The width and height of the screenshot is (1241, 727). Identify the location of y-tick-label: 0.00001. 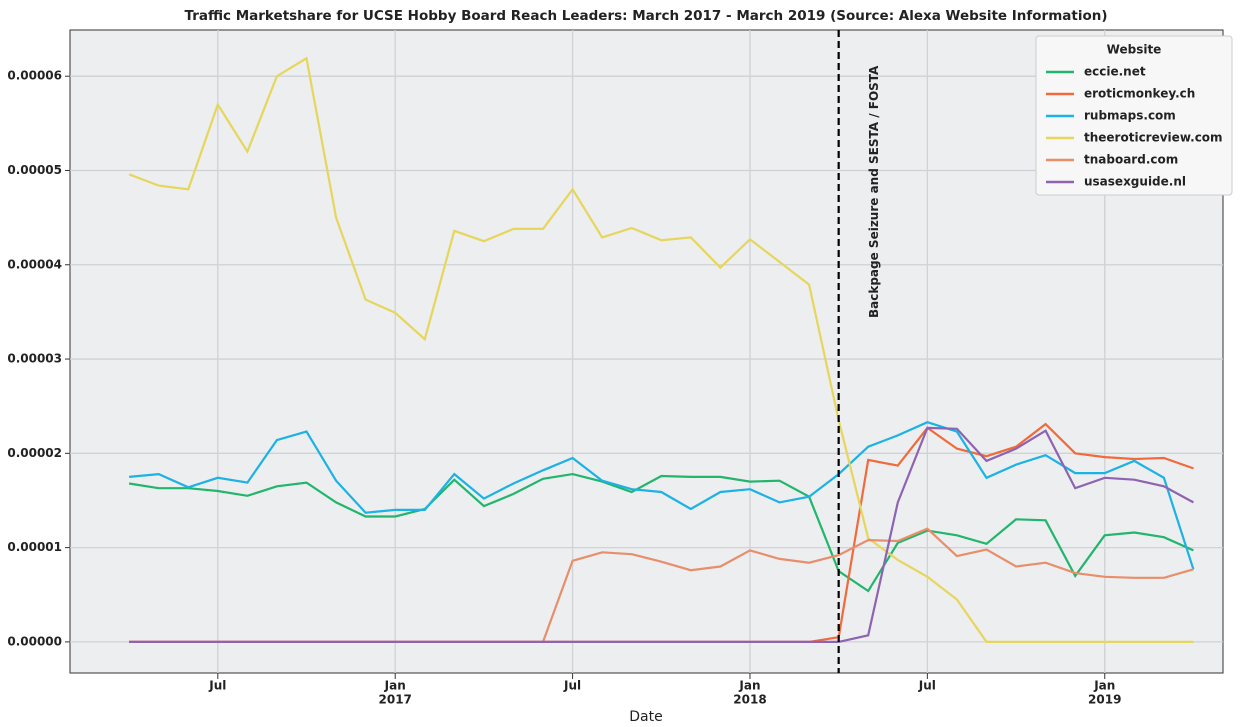
(34, 547).